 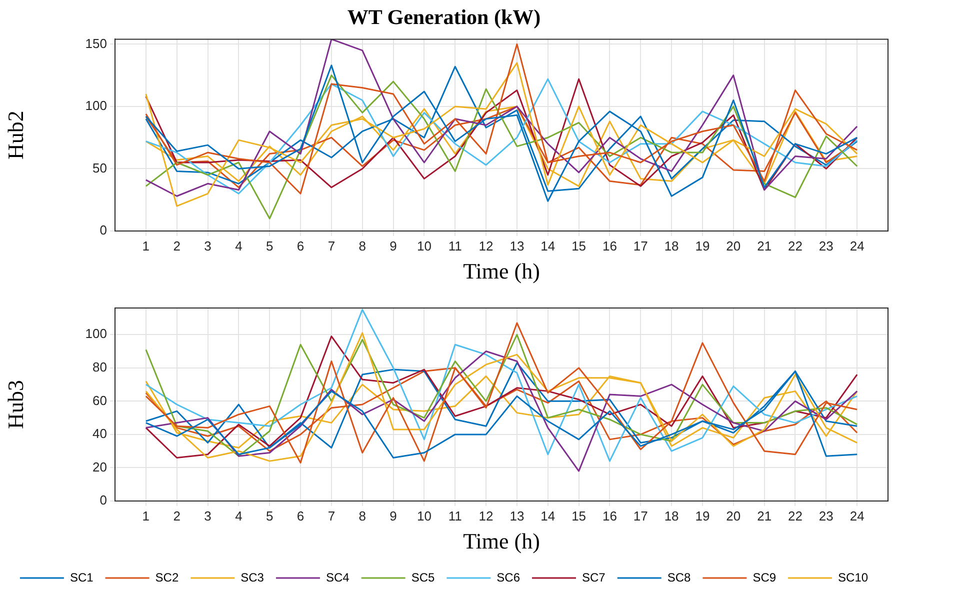 I want to click on legend-label: SC9, so click(x=764, y=577).